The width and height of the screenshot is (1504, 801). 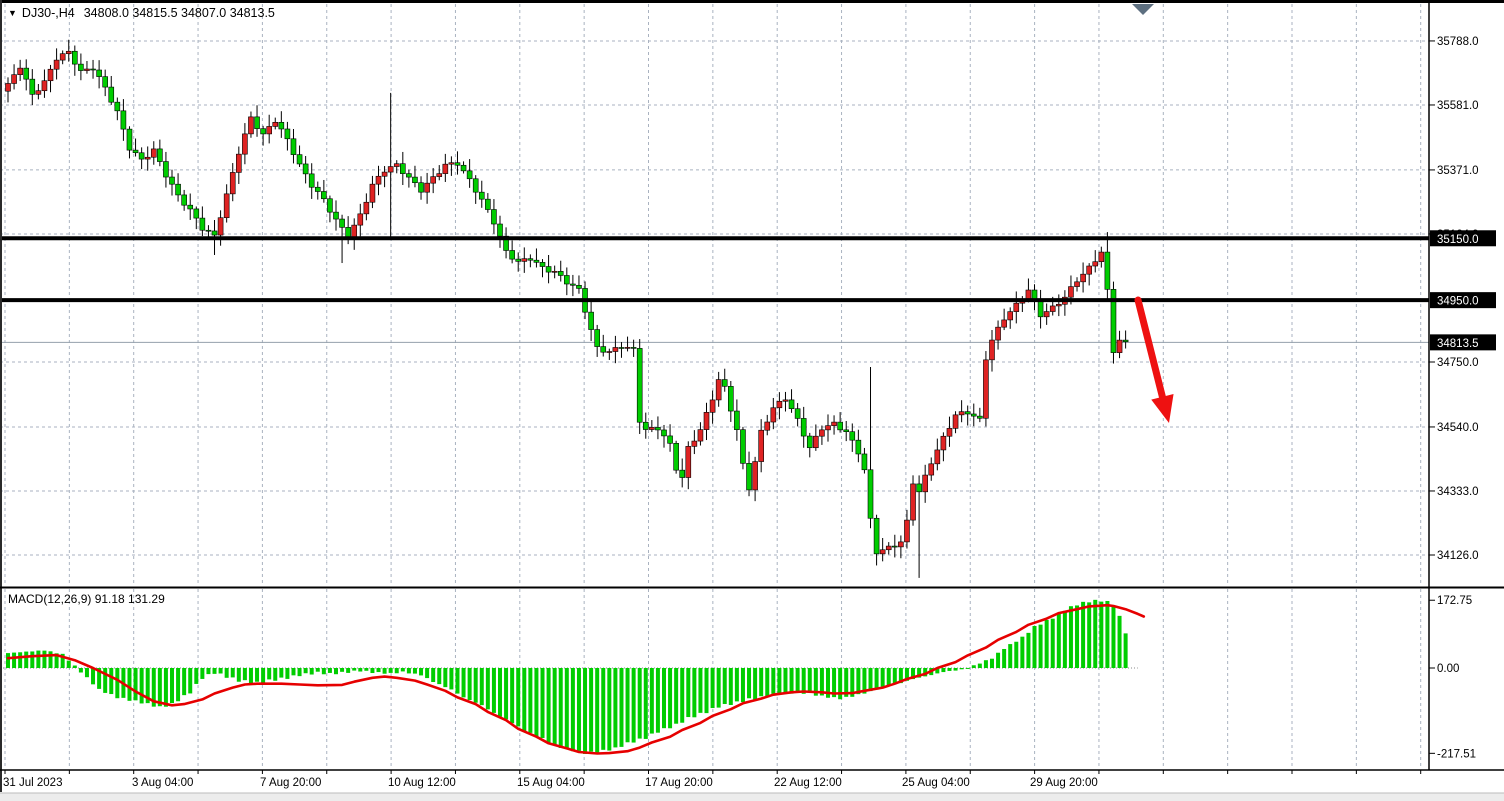 I want to click on macd-histogram, so click(x=567, y=676).